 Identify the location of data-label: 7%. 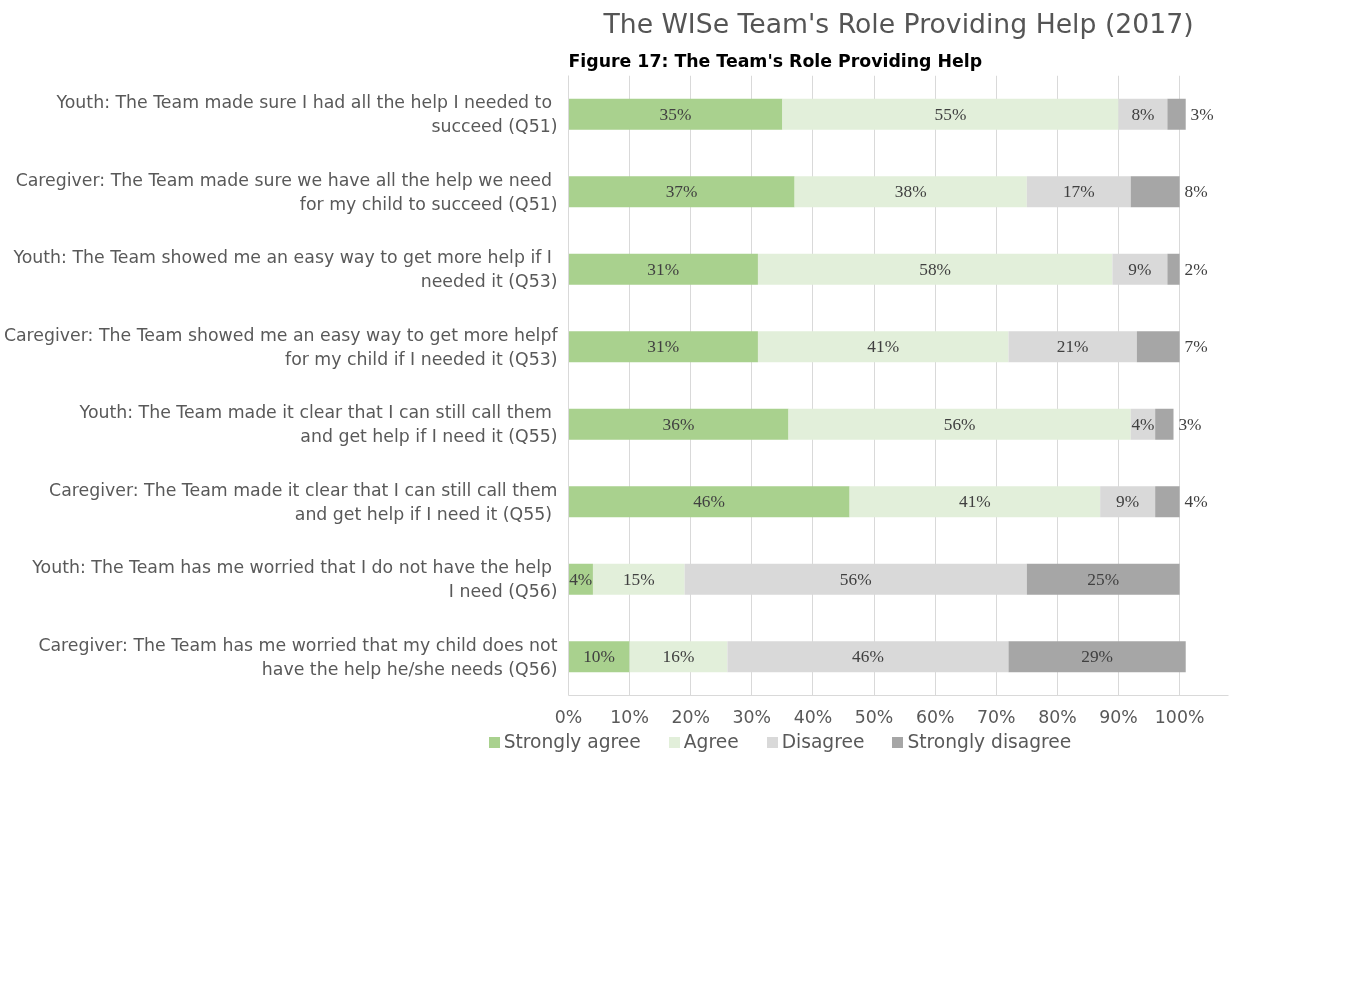
(1196, 347).